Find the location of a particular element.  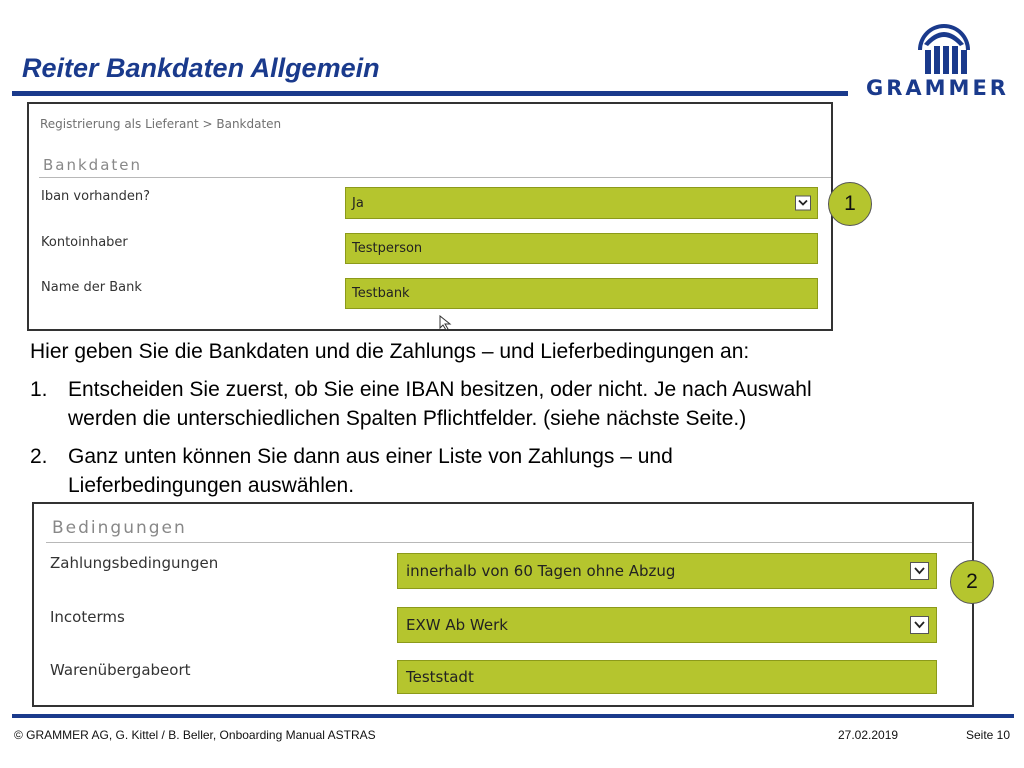

step-number: 1. is located at coordinates (39, 389).